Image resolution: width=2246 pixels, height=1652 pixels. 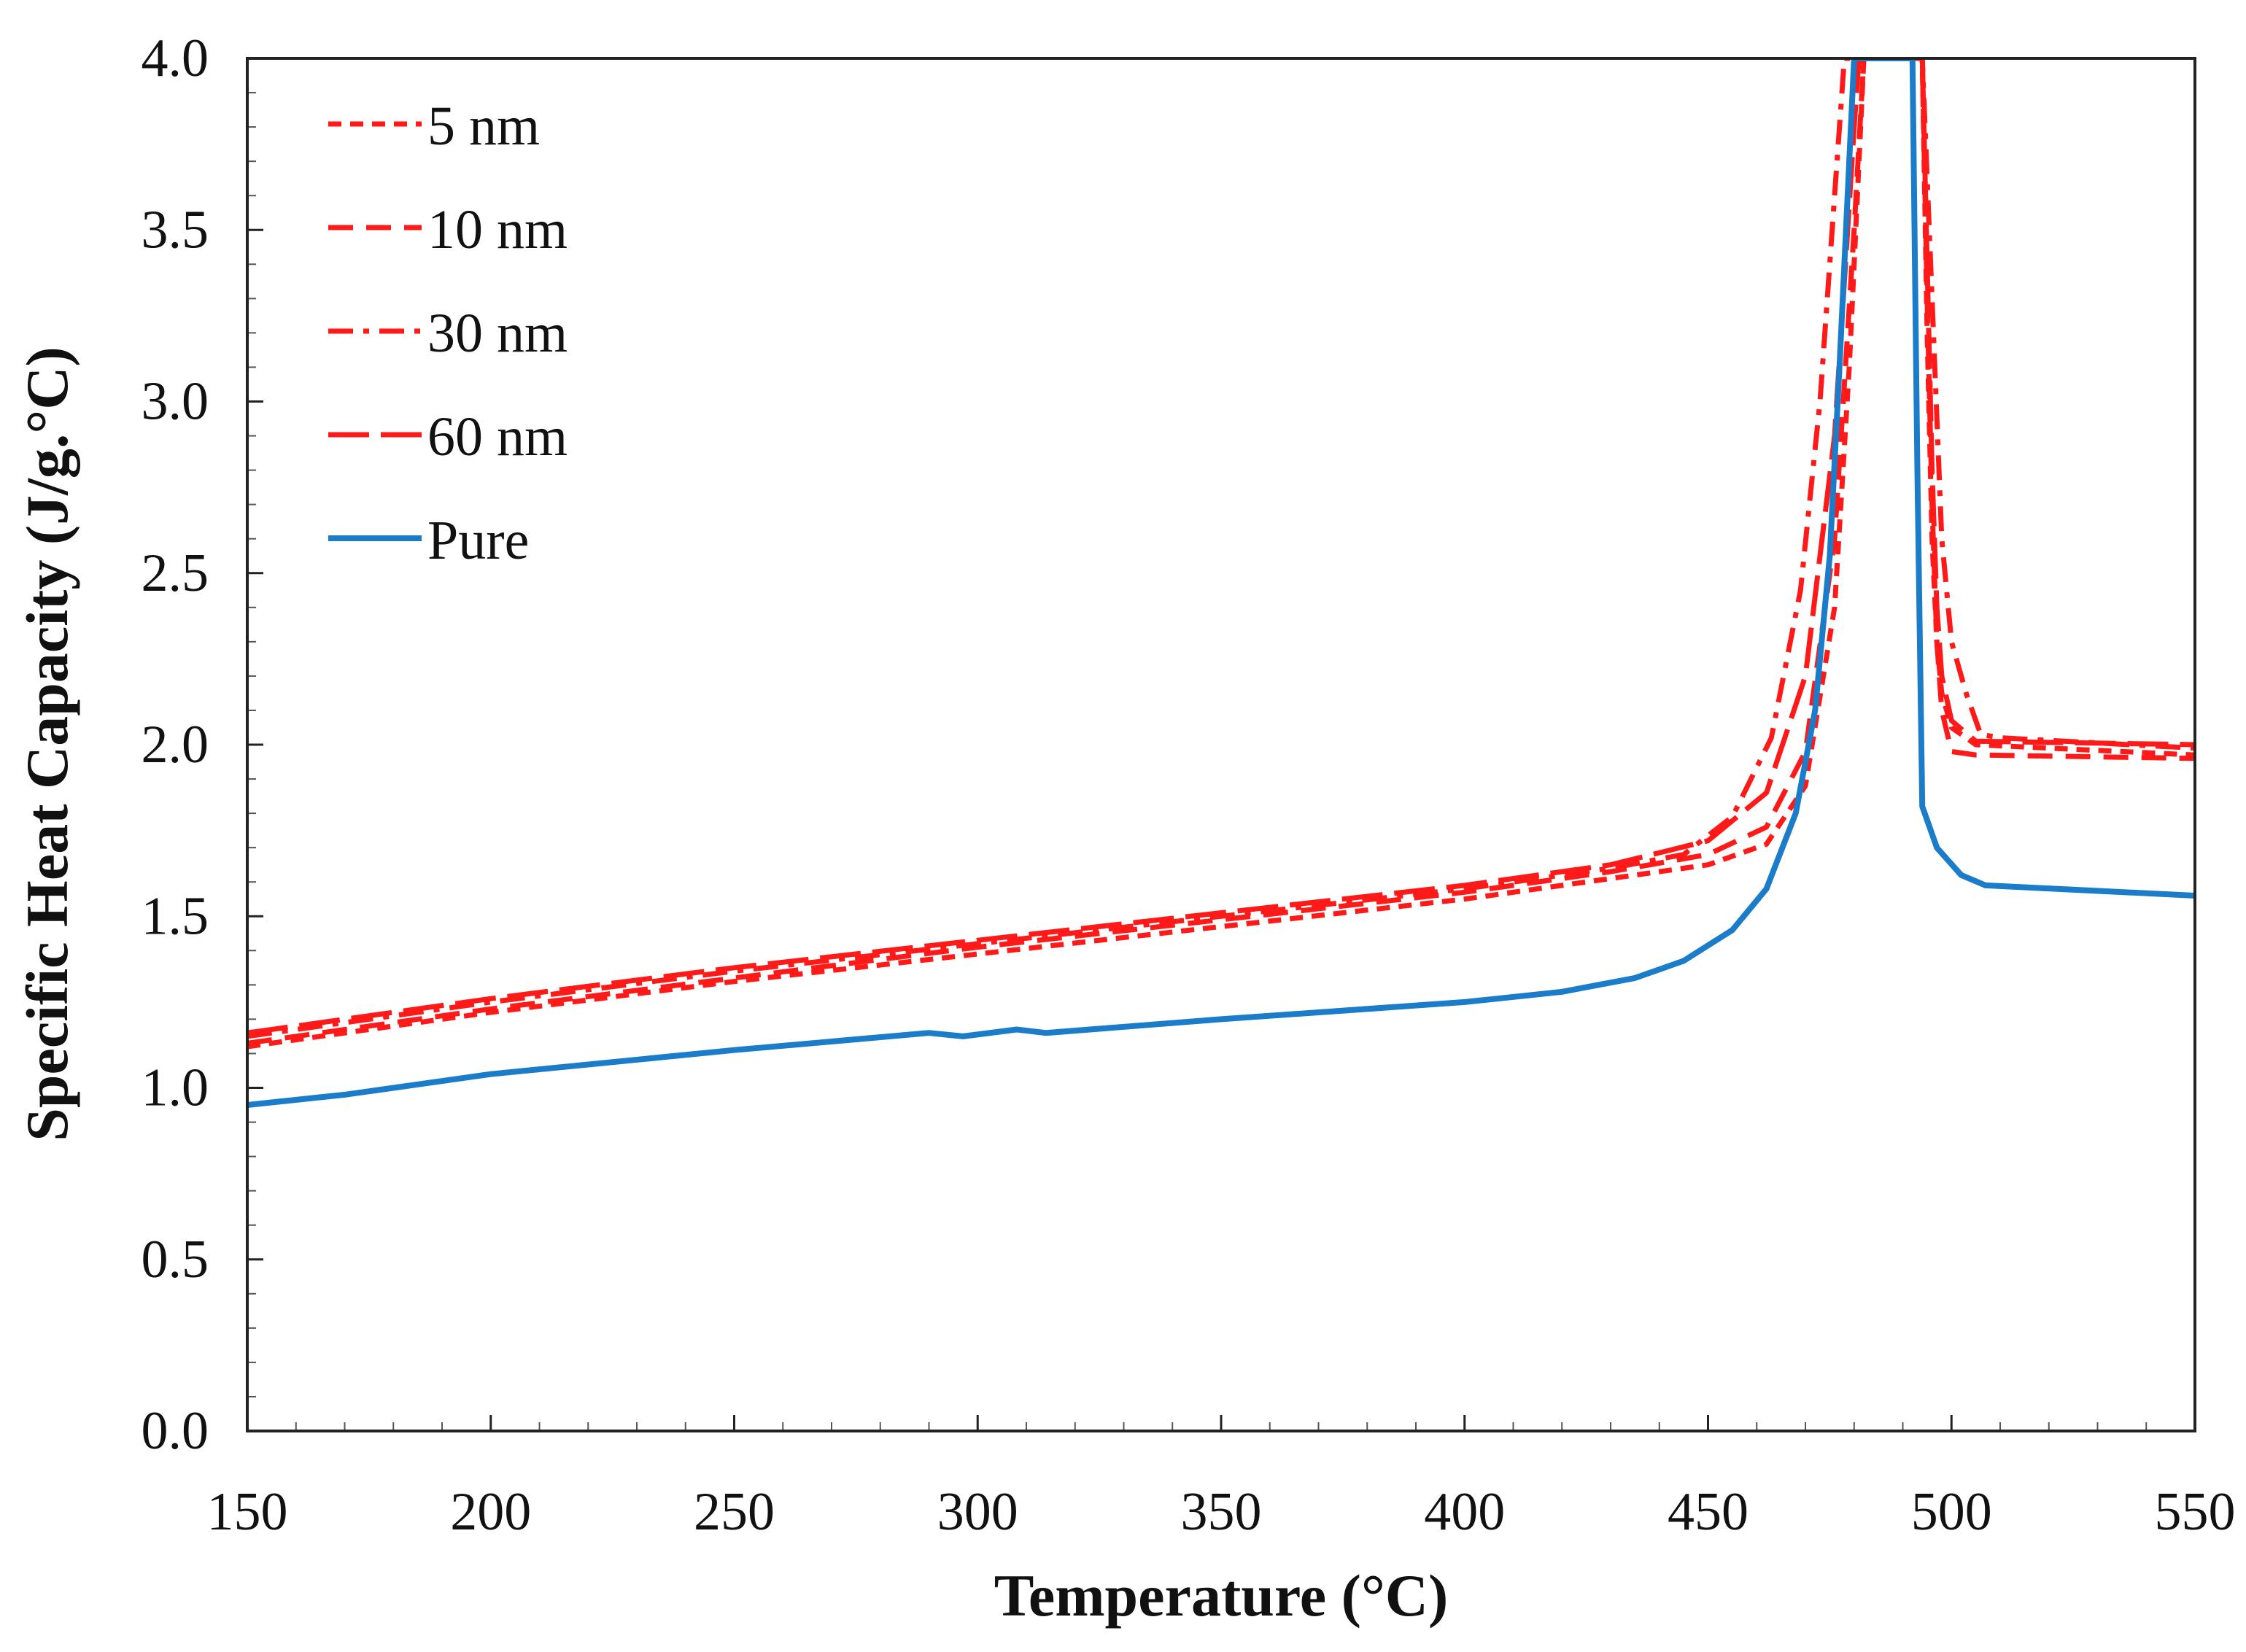 What do you see at coordinates (175, 1088) in the screenshot?
I see `y-tick-label: 1.0` at bounding box center [175, 1088].